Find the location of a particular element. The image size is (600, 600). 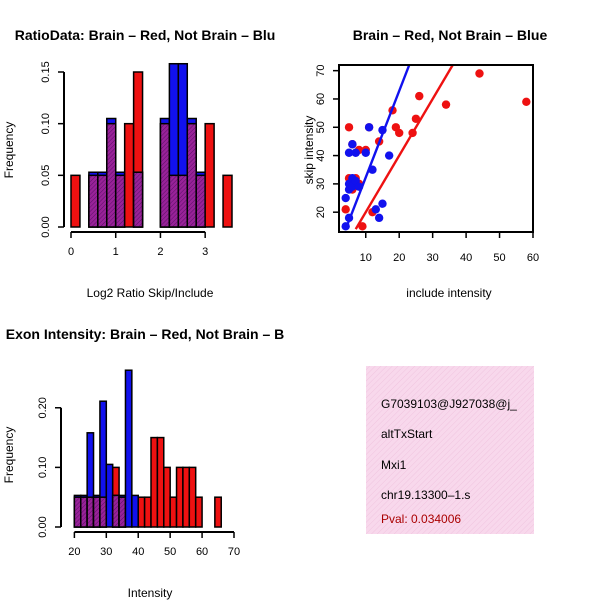

intensity-xlabel: Intensity is located at coordinates (150, 593).